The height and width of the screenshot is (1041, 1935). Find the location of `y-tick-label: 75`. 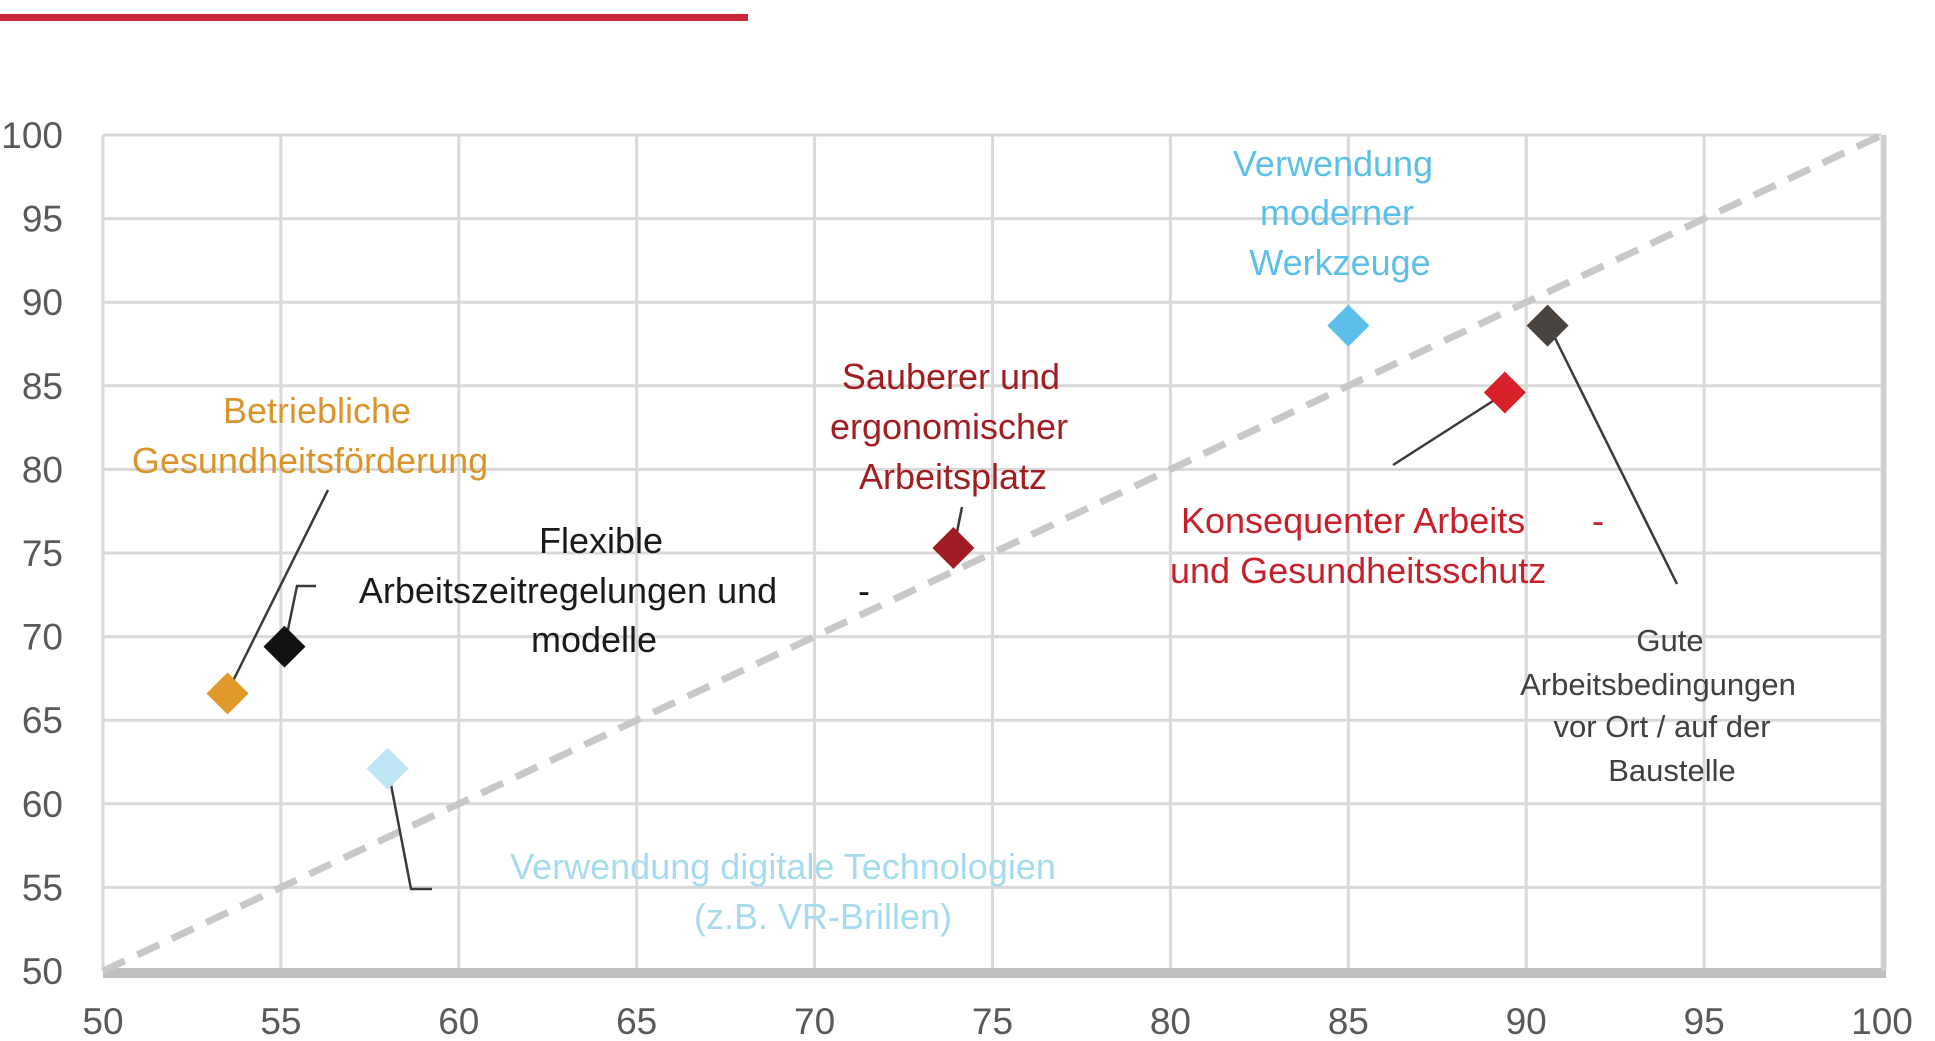

y-tick-label: 75 is located at coordinates (42, 553).